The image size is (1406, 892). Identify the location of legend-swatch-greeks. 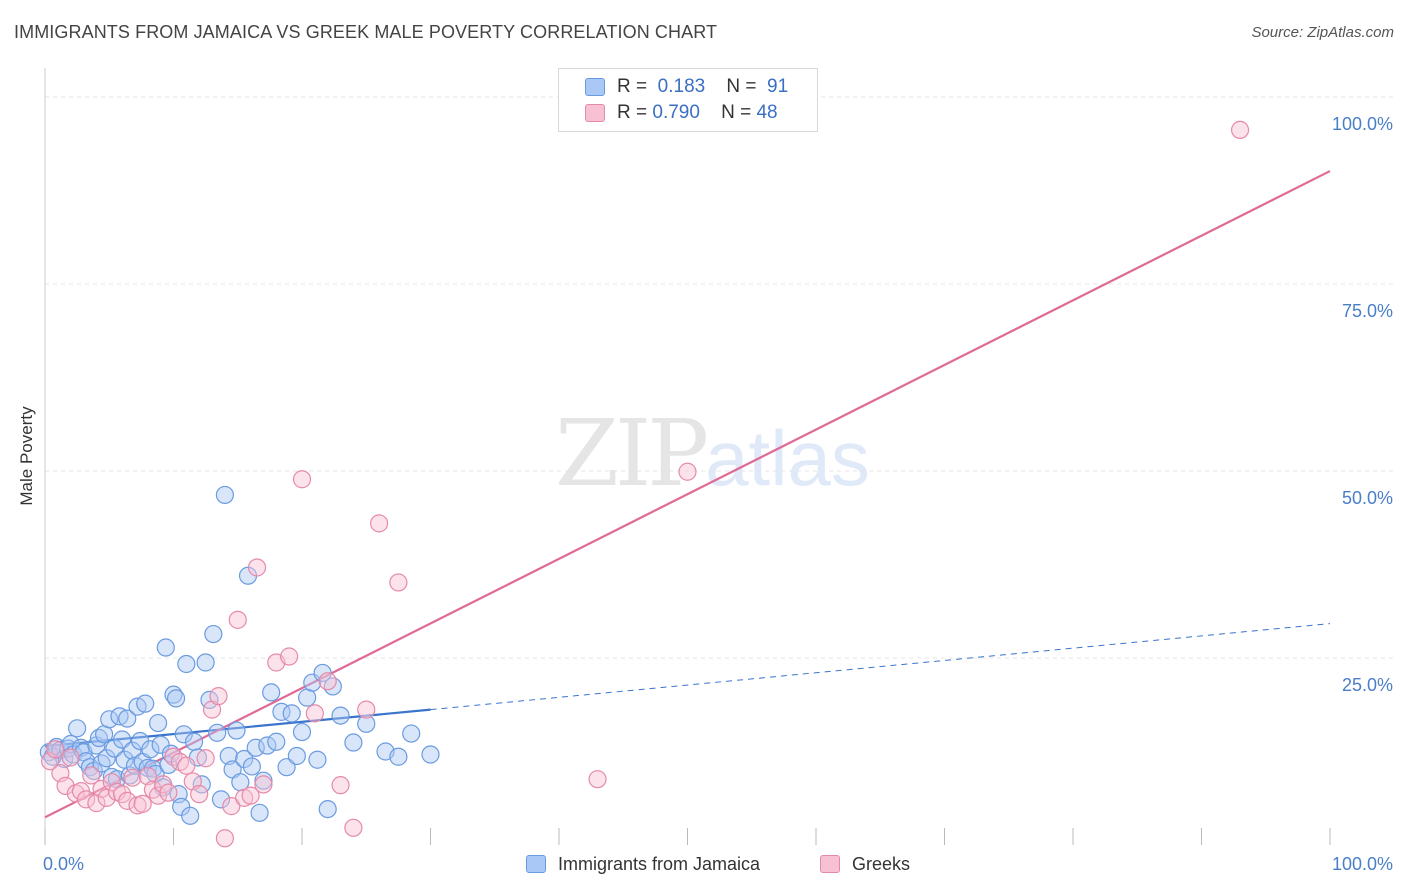
(595, 113).